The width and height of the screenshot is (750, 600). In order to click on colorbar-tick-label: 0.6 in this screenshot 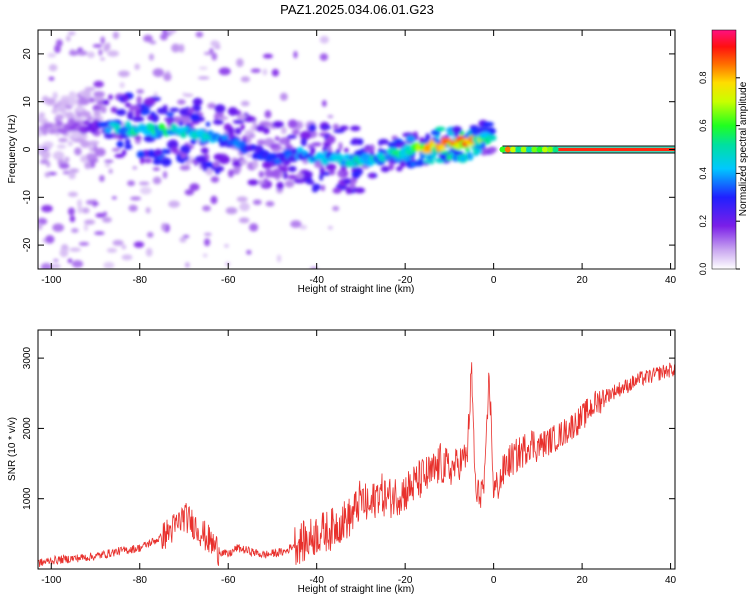, I will do `click(703, 125)`.